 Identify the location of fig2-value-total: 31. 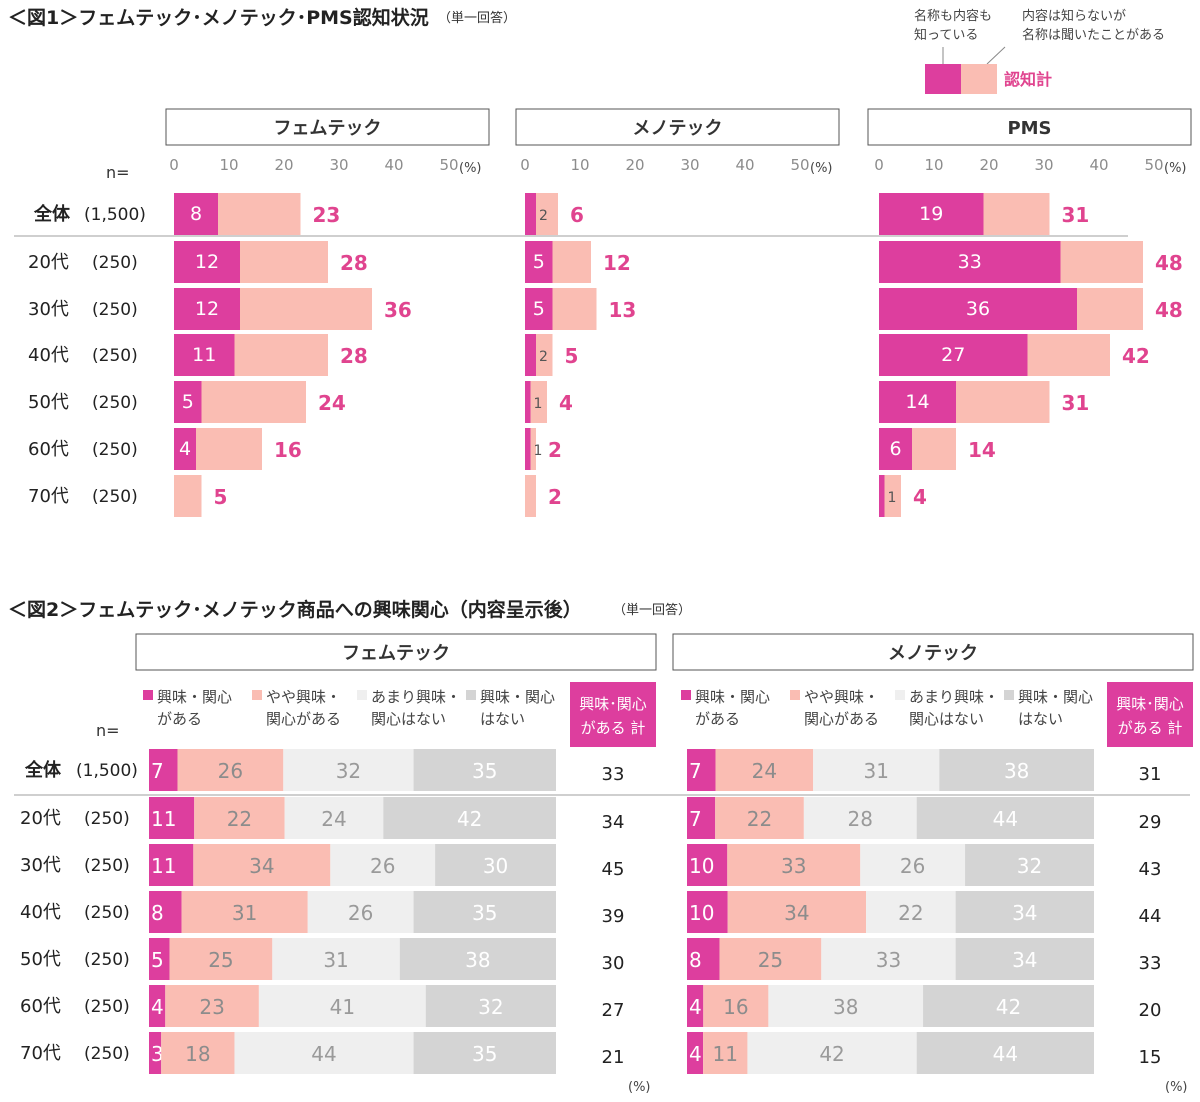
(1150, 774).